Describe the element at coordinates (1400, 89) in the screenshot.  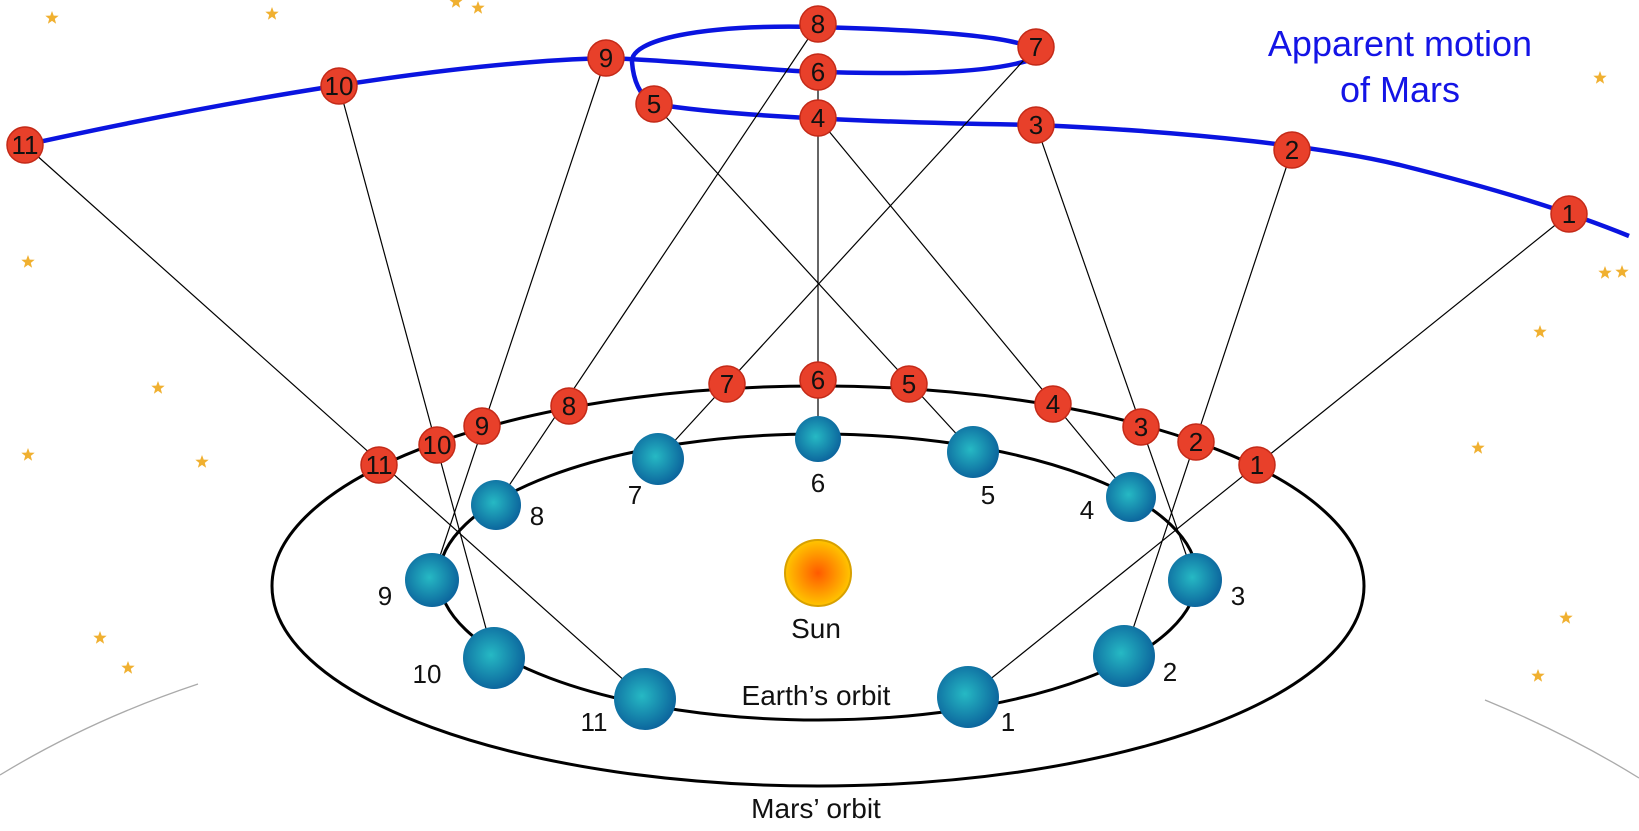
I see `title-line-2: of Mars` at that location.